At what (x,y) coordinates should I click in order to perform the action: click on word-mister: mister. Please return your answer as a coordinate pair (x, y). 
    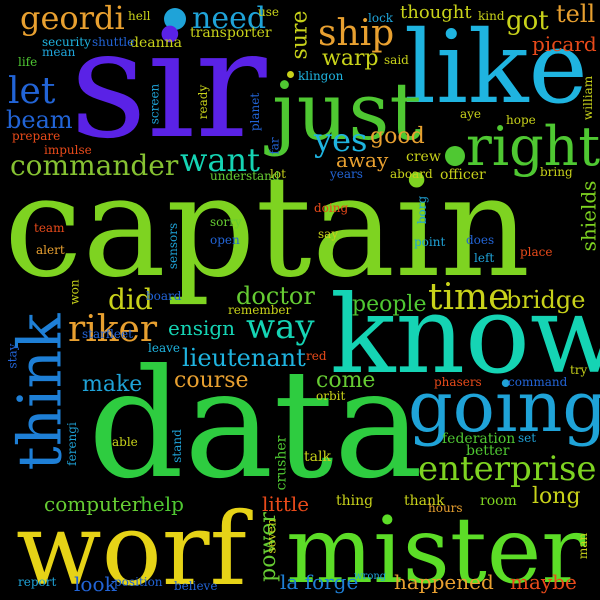
    Looking at the image, I should click on (436, 548).